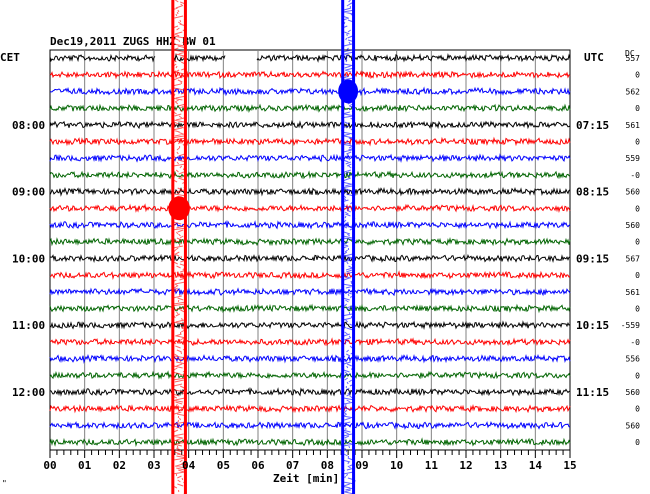 The width and height of the screenshot is (650, 494). I want to click on x-tick-label: 15, so click(569, 465).